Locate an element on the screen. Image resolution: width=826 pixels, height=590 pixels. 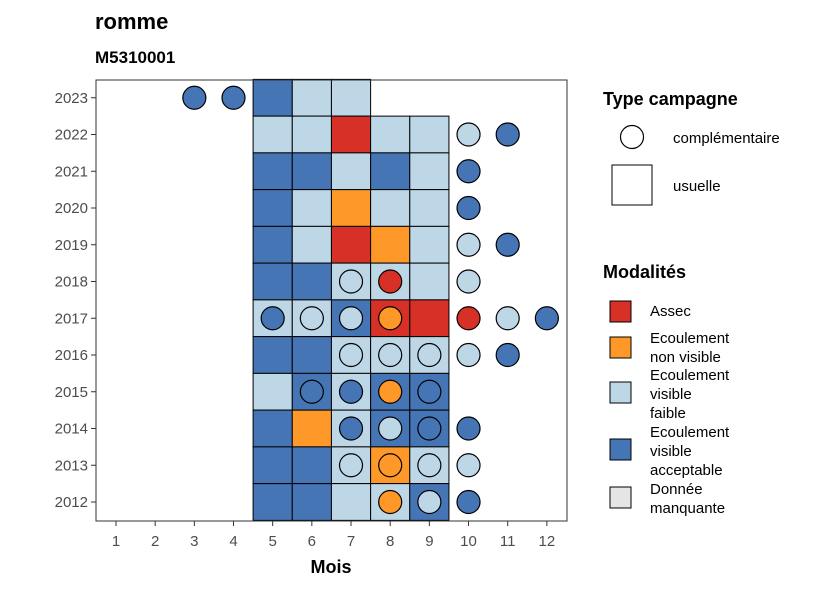
y-tick-label: 2012 is located at coordinates (71, 502).